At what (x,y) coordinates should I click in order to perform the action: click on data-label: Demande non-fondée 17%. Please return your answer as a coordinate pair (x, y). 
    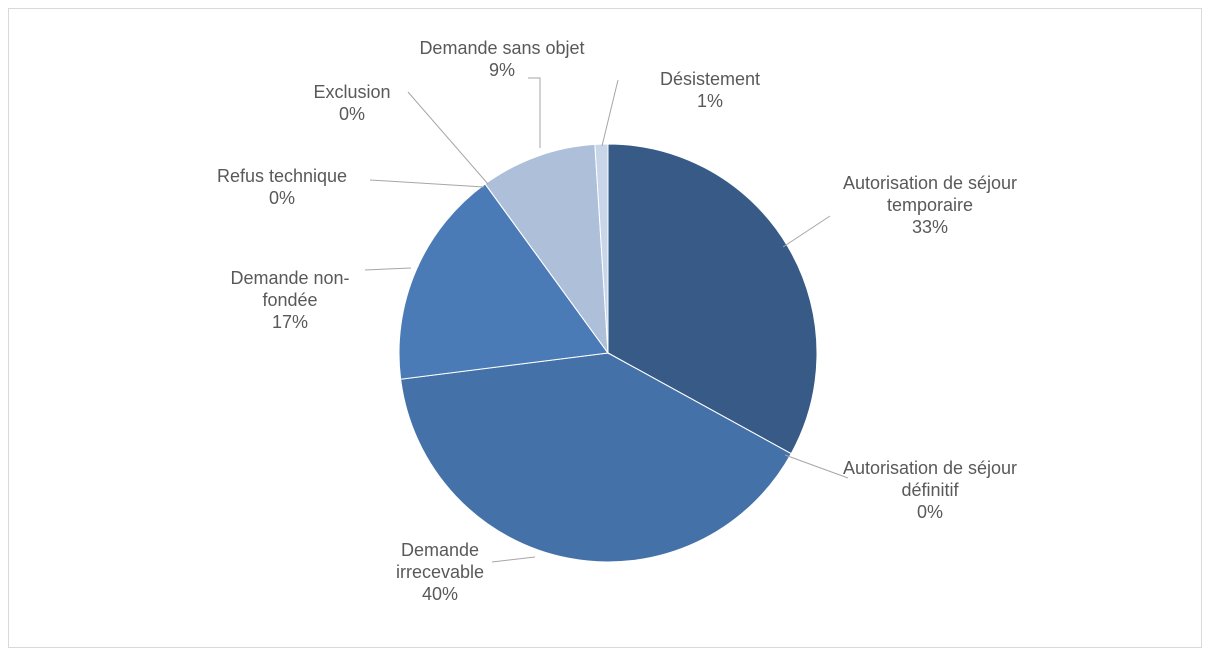
    Looking at the image, I should click on (290, 300).